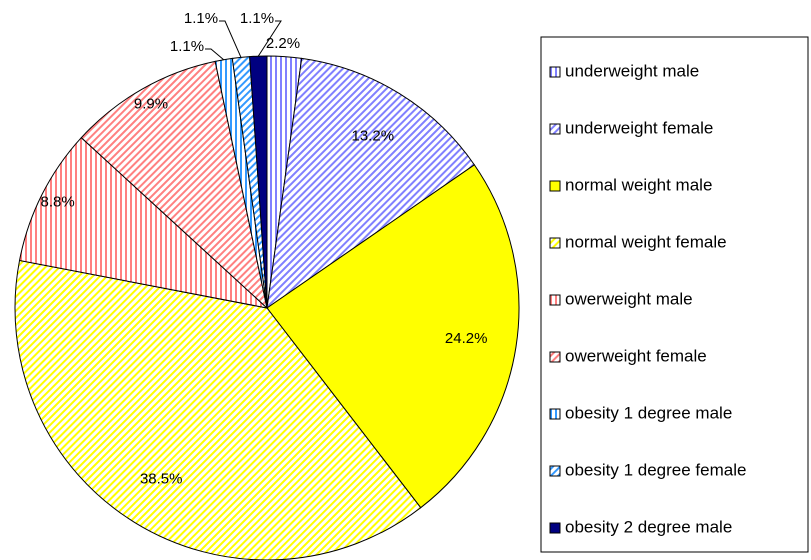  What do you see at coordinates (58, 202) in the screenshot?
I see `data-label: 8.8%` at bounding box center [58, 202].